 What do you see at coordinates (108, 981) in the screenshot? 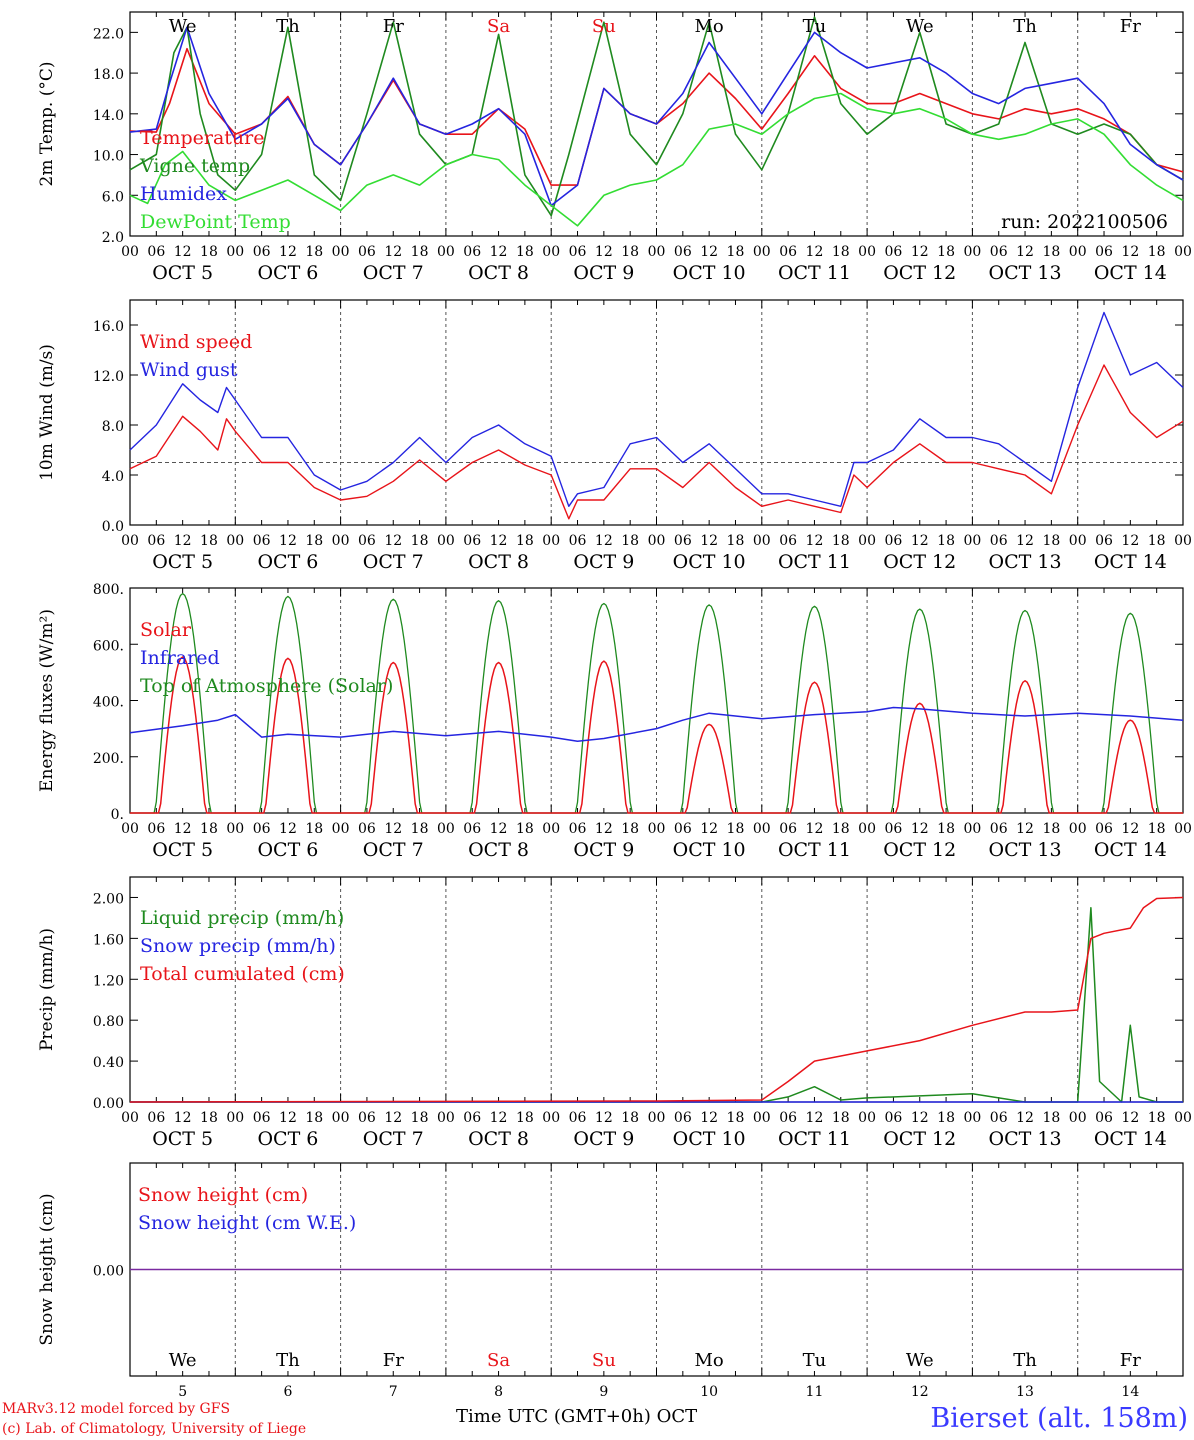
I see `y-tick-label: 1.20` at bounding box center [108, 981].